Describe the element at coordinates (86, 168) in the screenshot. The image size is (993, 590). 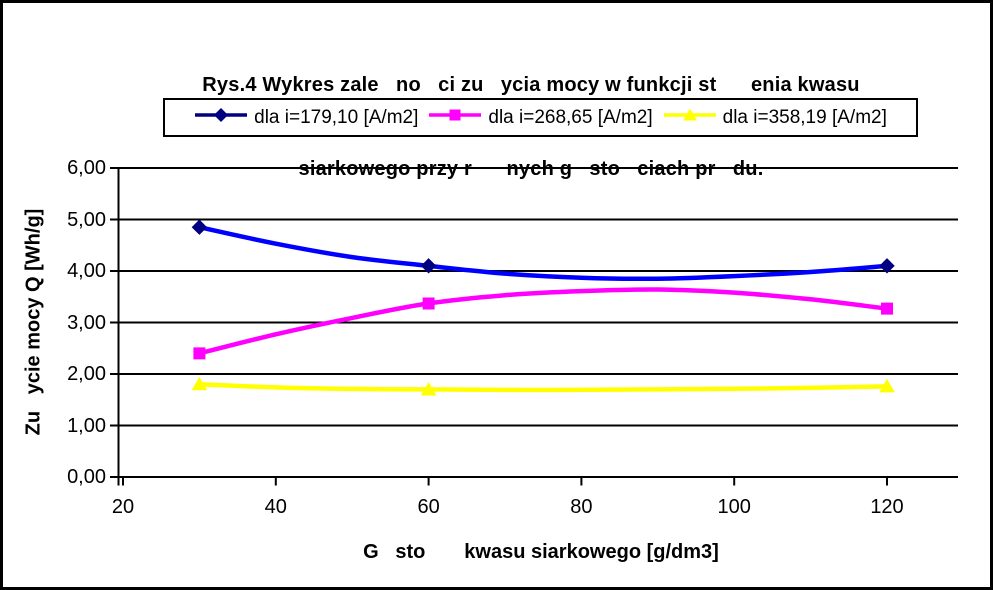
I see `y-tick-label-6,00: 6,00` at that location.